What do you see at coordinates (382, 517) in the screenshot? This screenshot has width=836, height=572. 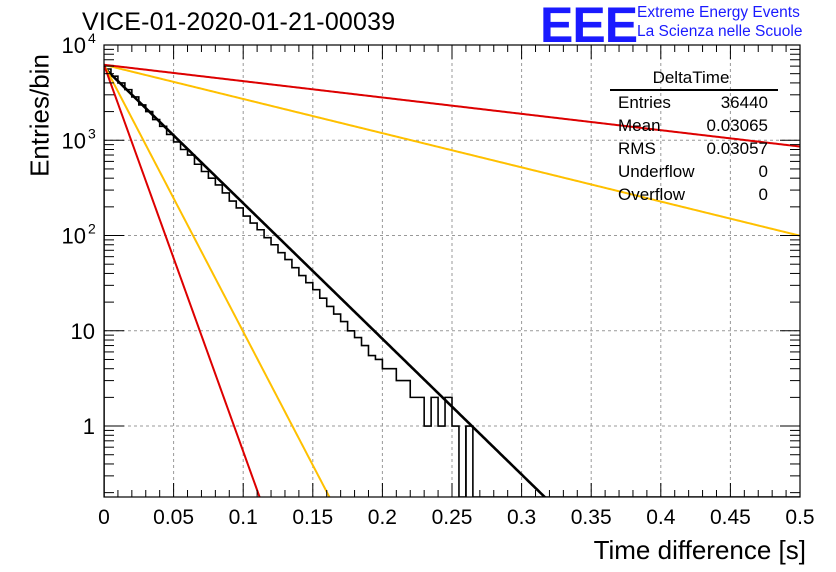 I see `x-tick-label: 0.2` at bounding box center [382, 517].